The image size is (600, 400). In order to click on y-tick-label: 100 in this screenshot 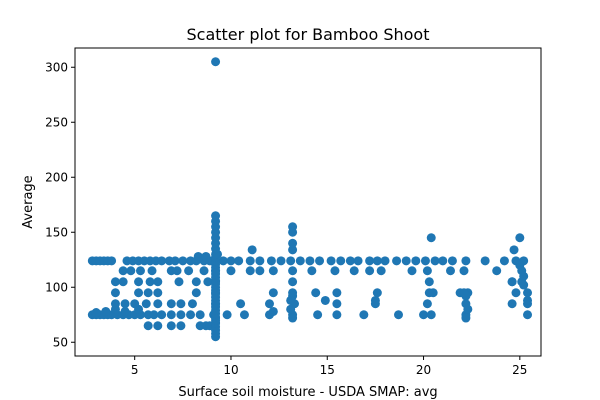, I will do `click(56, 287)`.